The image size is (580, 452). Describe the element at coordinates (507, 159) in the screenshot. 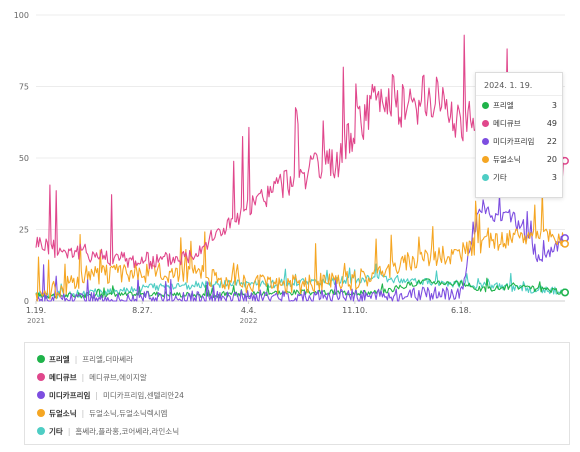

I see `tooltip-series-name: 듀얼소닉` at that location.